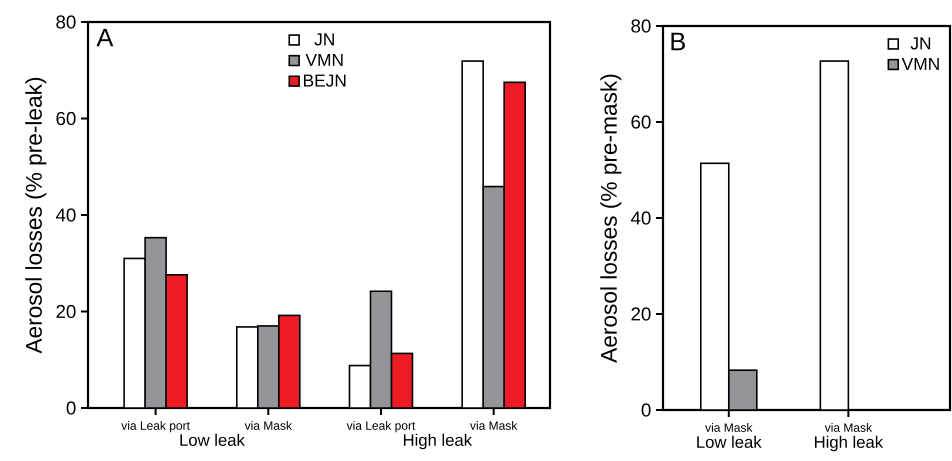  What do you see at coordinates (678, 41) in the screenshot?
I see `chart-title: B` at bounding box center [678, 41].